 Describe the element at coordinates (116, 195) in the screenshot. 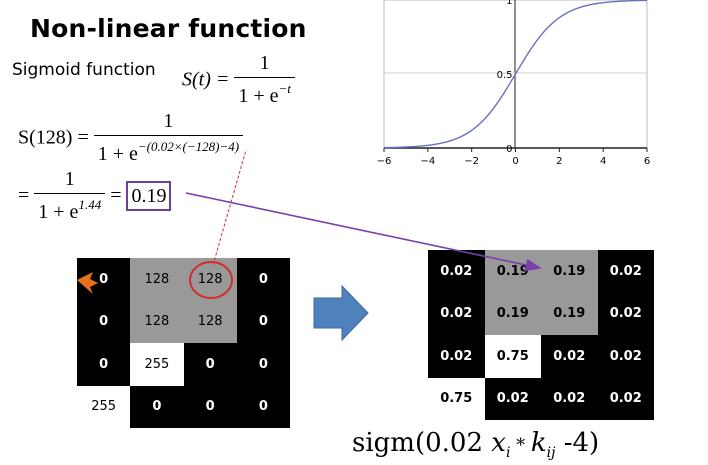

I see `calc2-eq: =` at that location.